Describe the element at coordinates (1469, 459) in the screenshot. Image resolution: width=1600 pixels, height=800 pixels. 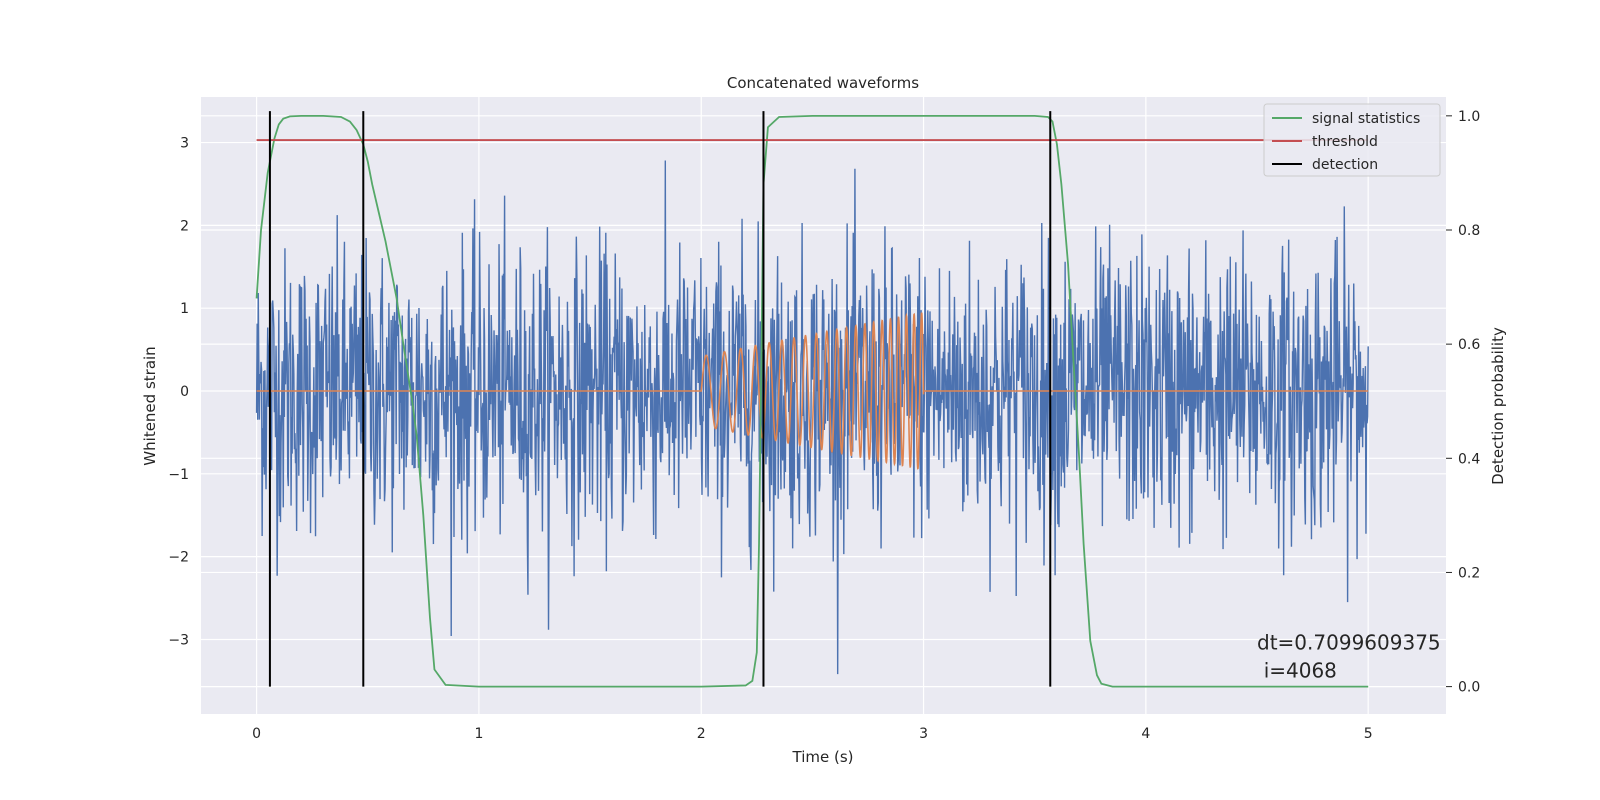
I see `y2-tick-label: 0.4` at that location.